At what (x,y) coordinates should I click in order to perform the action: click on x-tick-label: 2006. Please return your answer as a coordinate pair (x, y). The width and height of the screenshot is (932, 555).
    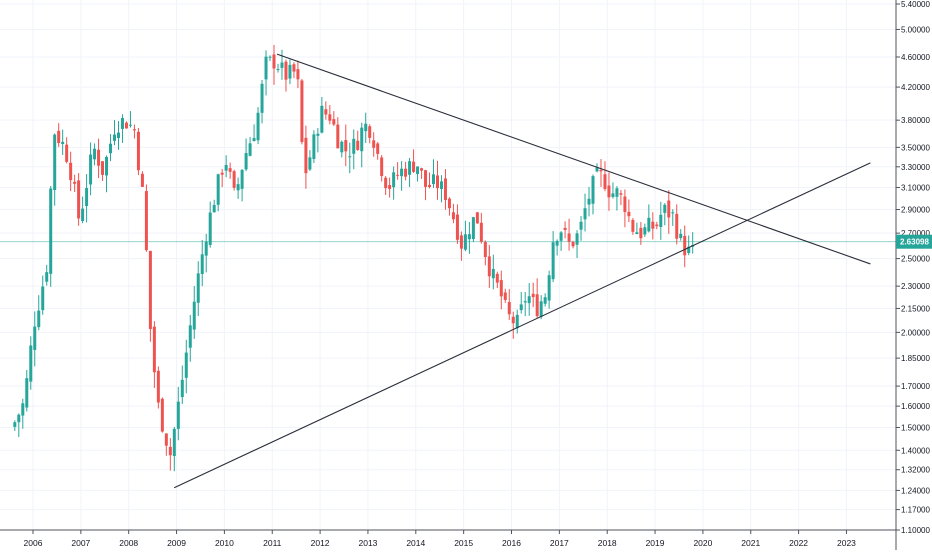
    Looking at the image, I should click on (33, 543).